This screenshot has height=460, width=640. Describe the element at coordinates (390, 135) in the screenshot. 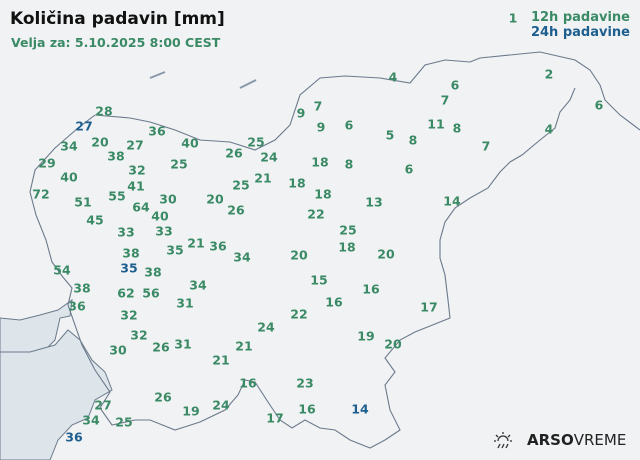

I see `station-value-12h: 5` at that location.